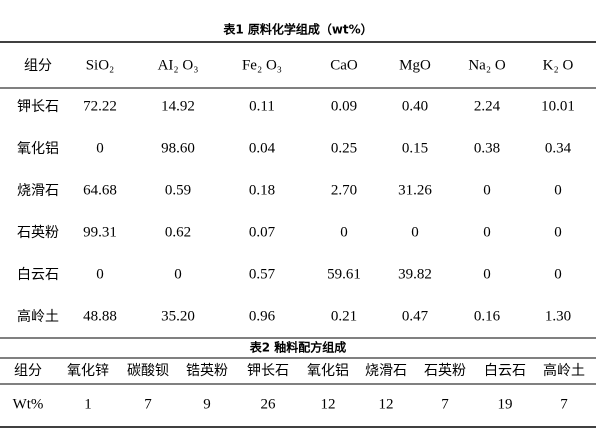 This screenshot has height=428, width=596. What do you see at coordinates (505, 371) in the screenshot?
I see `header-cell: 白云石` at bounding box center [505, 371].